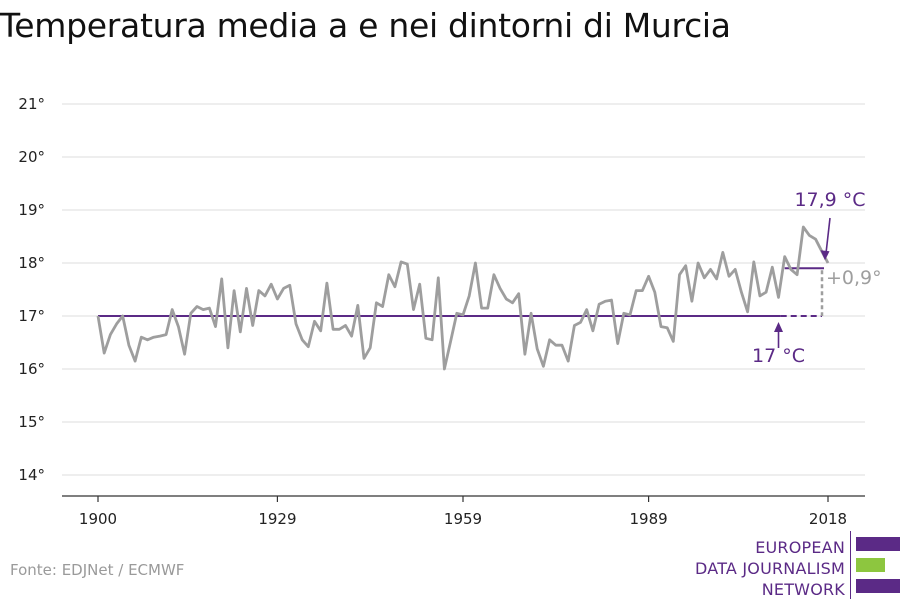  I want to click on y-tick-label: 17°, so click(31, 316).